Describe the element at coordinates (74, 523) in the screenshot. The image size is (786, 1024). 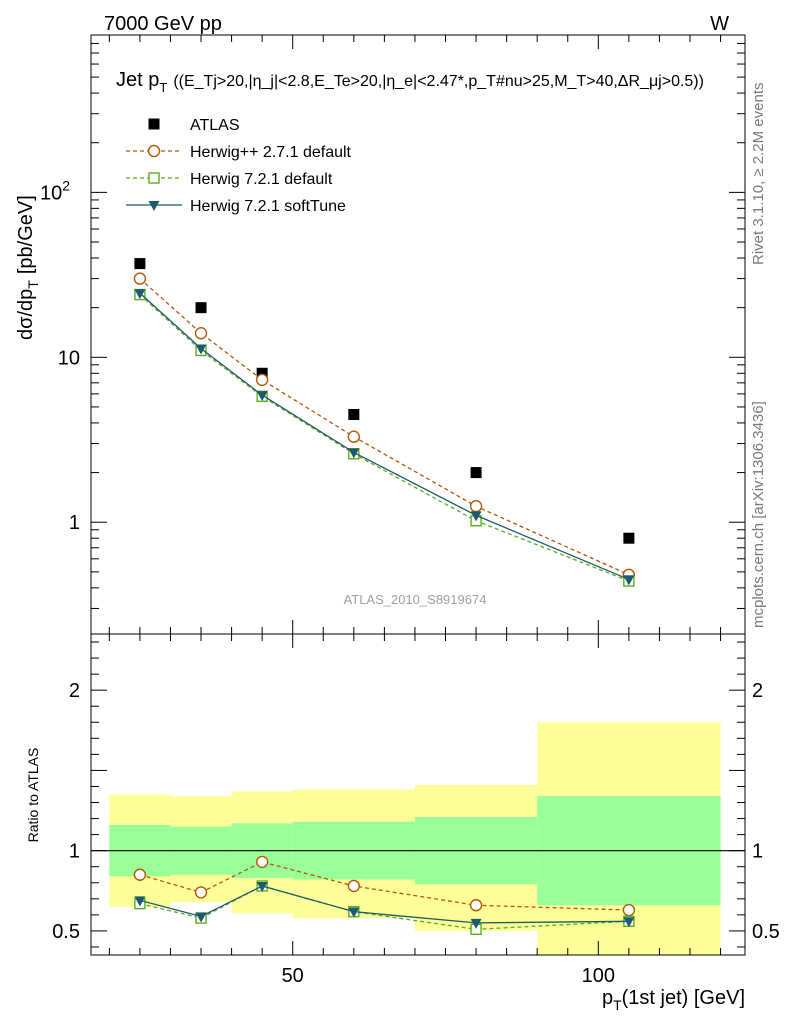
I see `main-ytick-label-0: 1` at that location.